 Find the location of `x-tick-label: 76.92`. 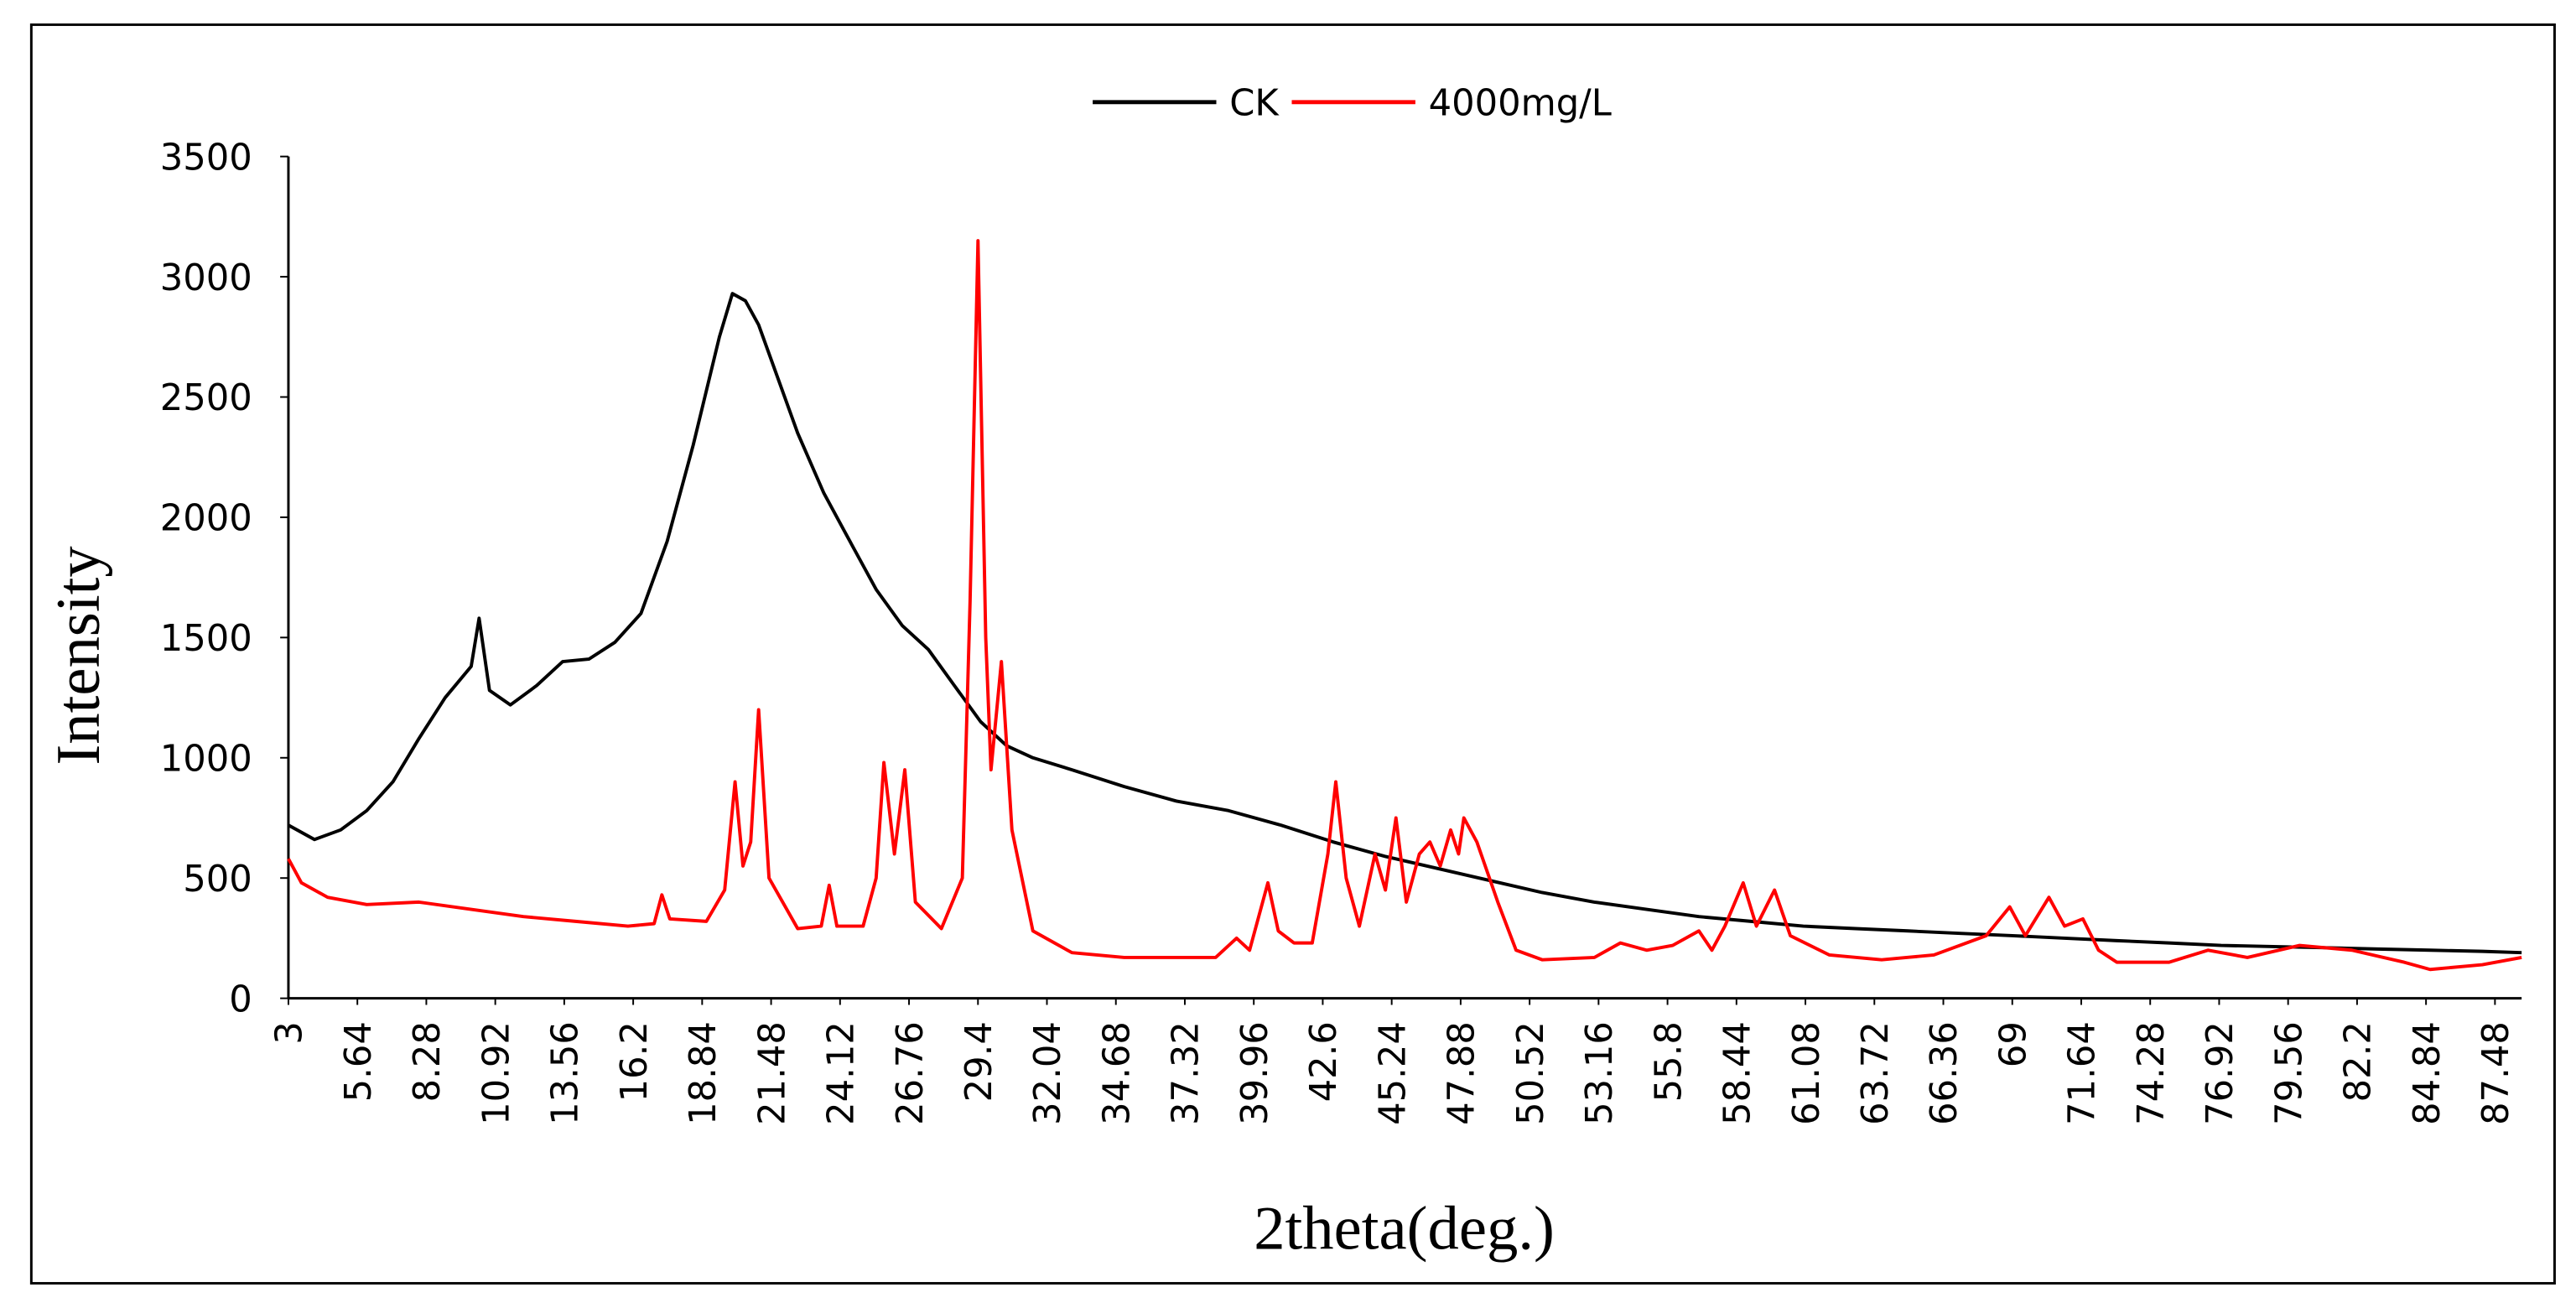

x-tick-label: 76.92 is located at coordinates (2220, 1073).